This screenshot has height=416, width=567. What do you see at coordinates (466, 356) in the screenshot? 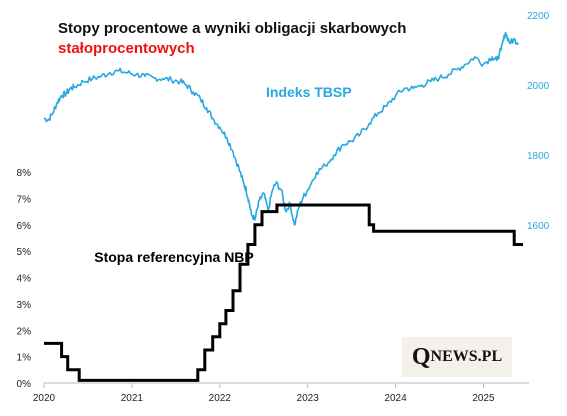
I see `logo-rest: NEWS.PL` at bounding box center [466, 356].